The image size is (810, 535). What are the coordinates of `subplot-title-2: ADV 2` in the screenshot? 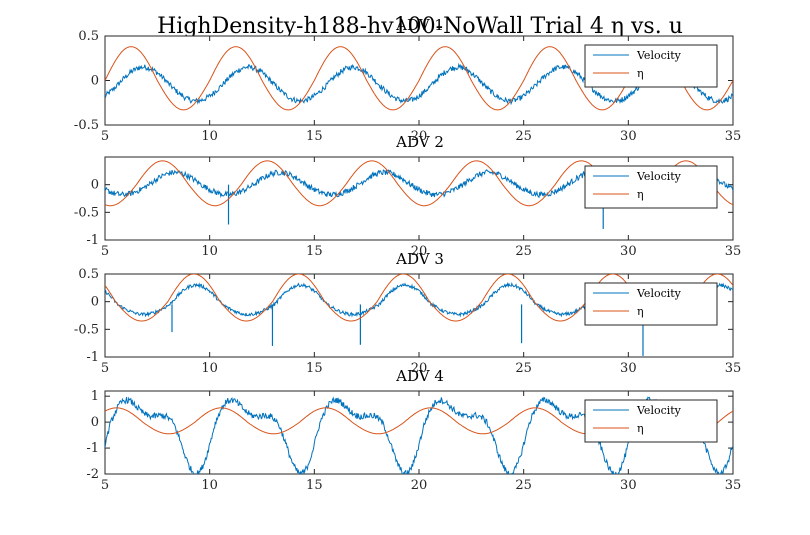 It's located at (419, 142).